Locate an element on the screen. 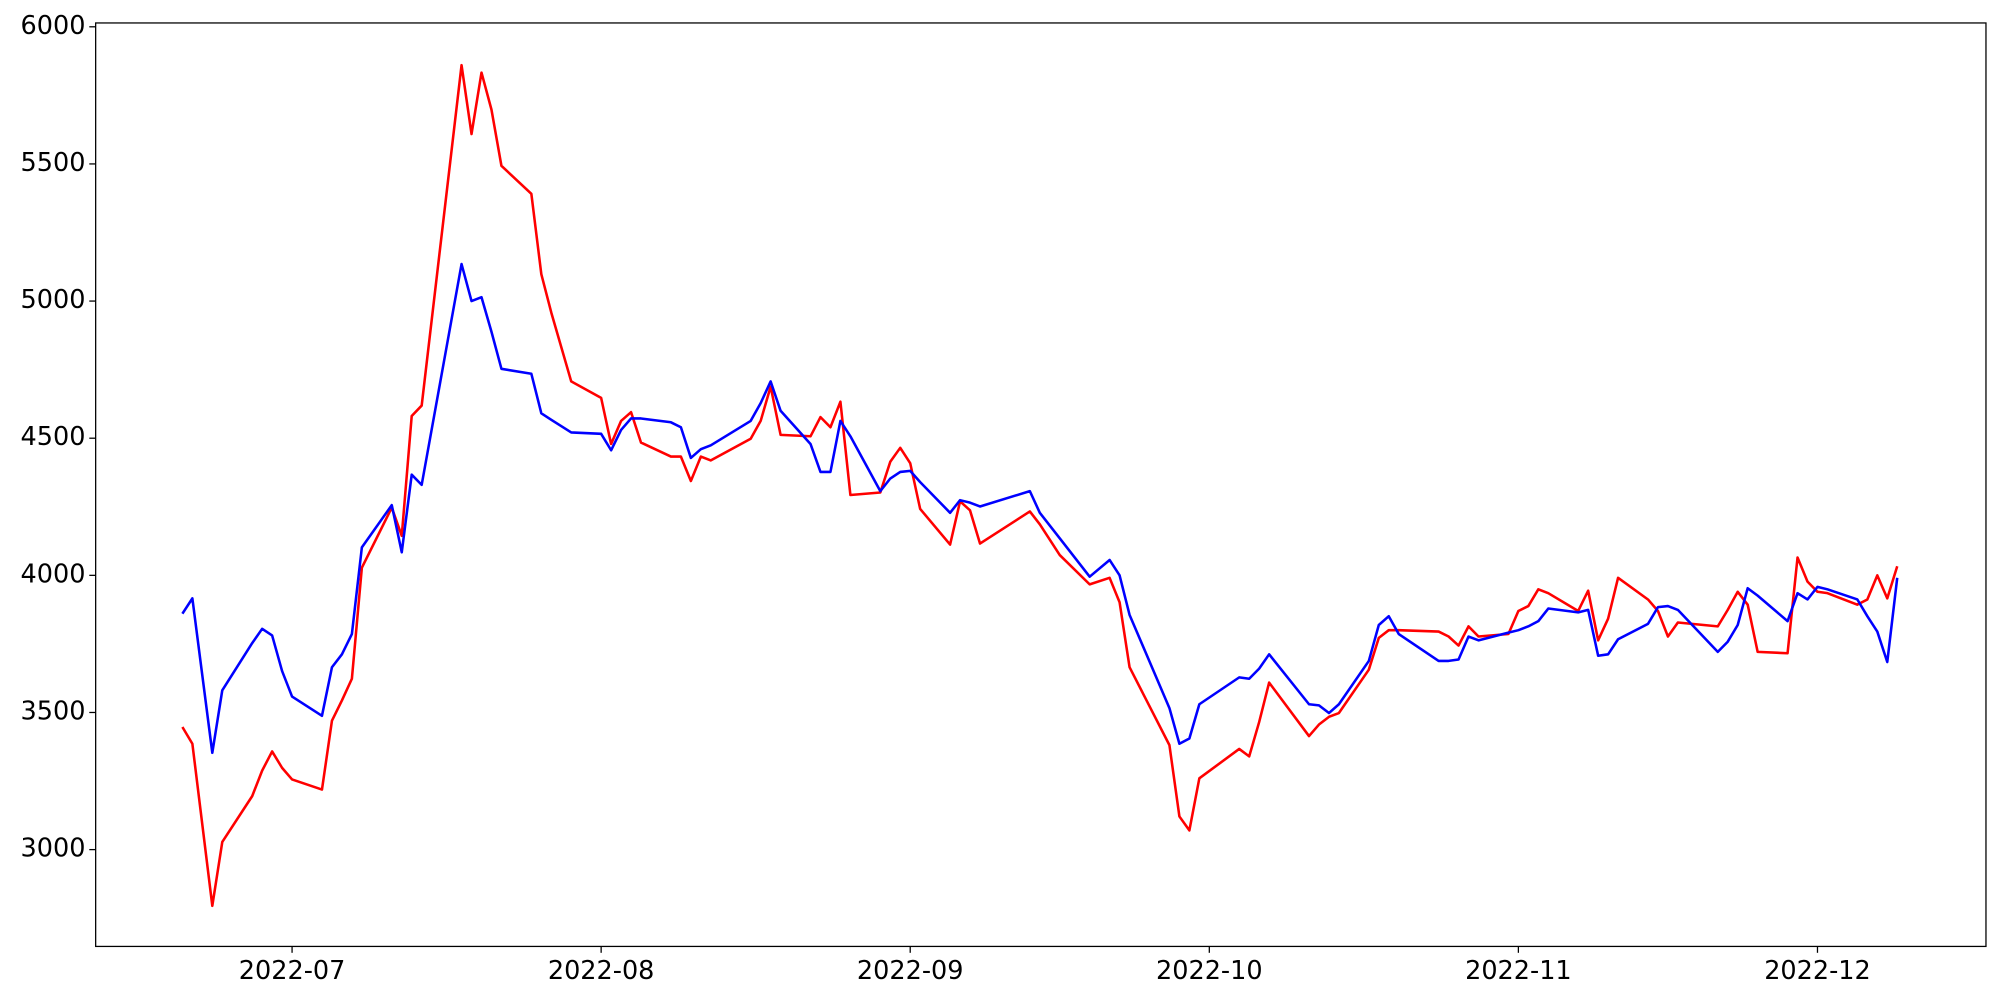  y-tick-label: 6000 is located at coordinates (53, 26).